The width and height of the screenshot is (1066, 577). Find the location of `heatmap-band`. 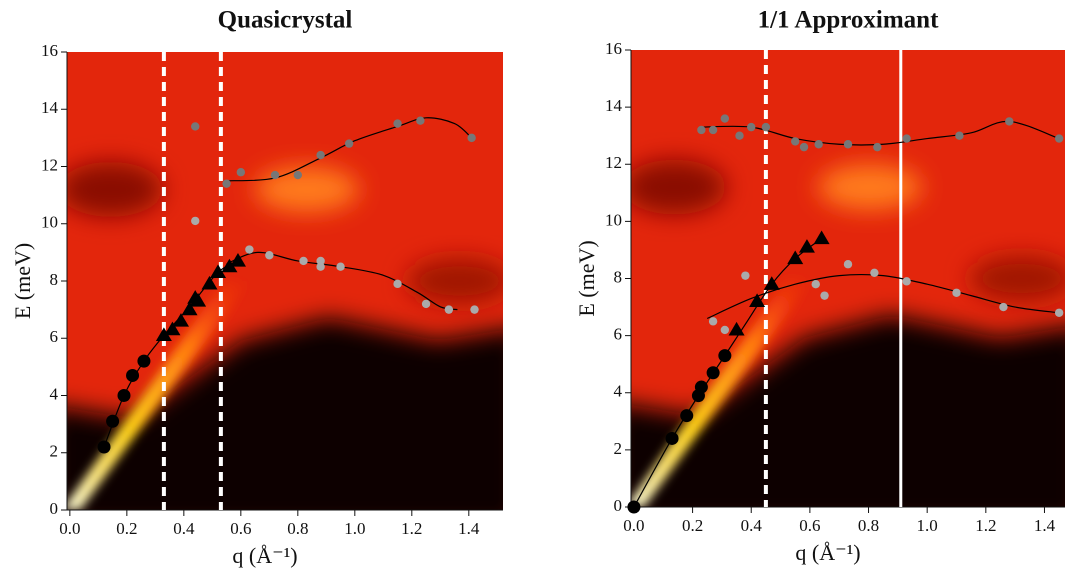

heatmap-band is located at coordinates (159, 395).